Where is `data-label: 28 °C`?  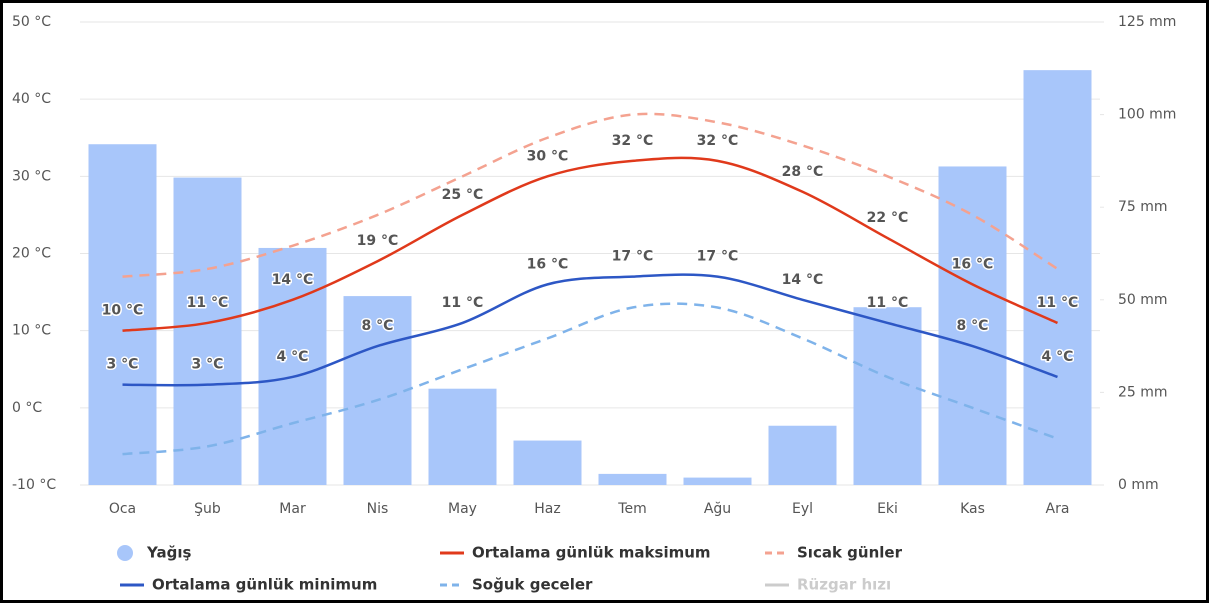
data-label: 28 °C is located at coordinates (803, 172).